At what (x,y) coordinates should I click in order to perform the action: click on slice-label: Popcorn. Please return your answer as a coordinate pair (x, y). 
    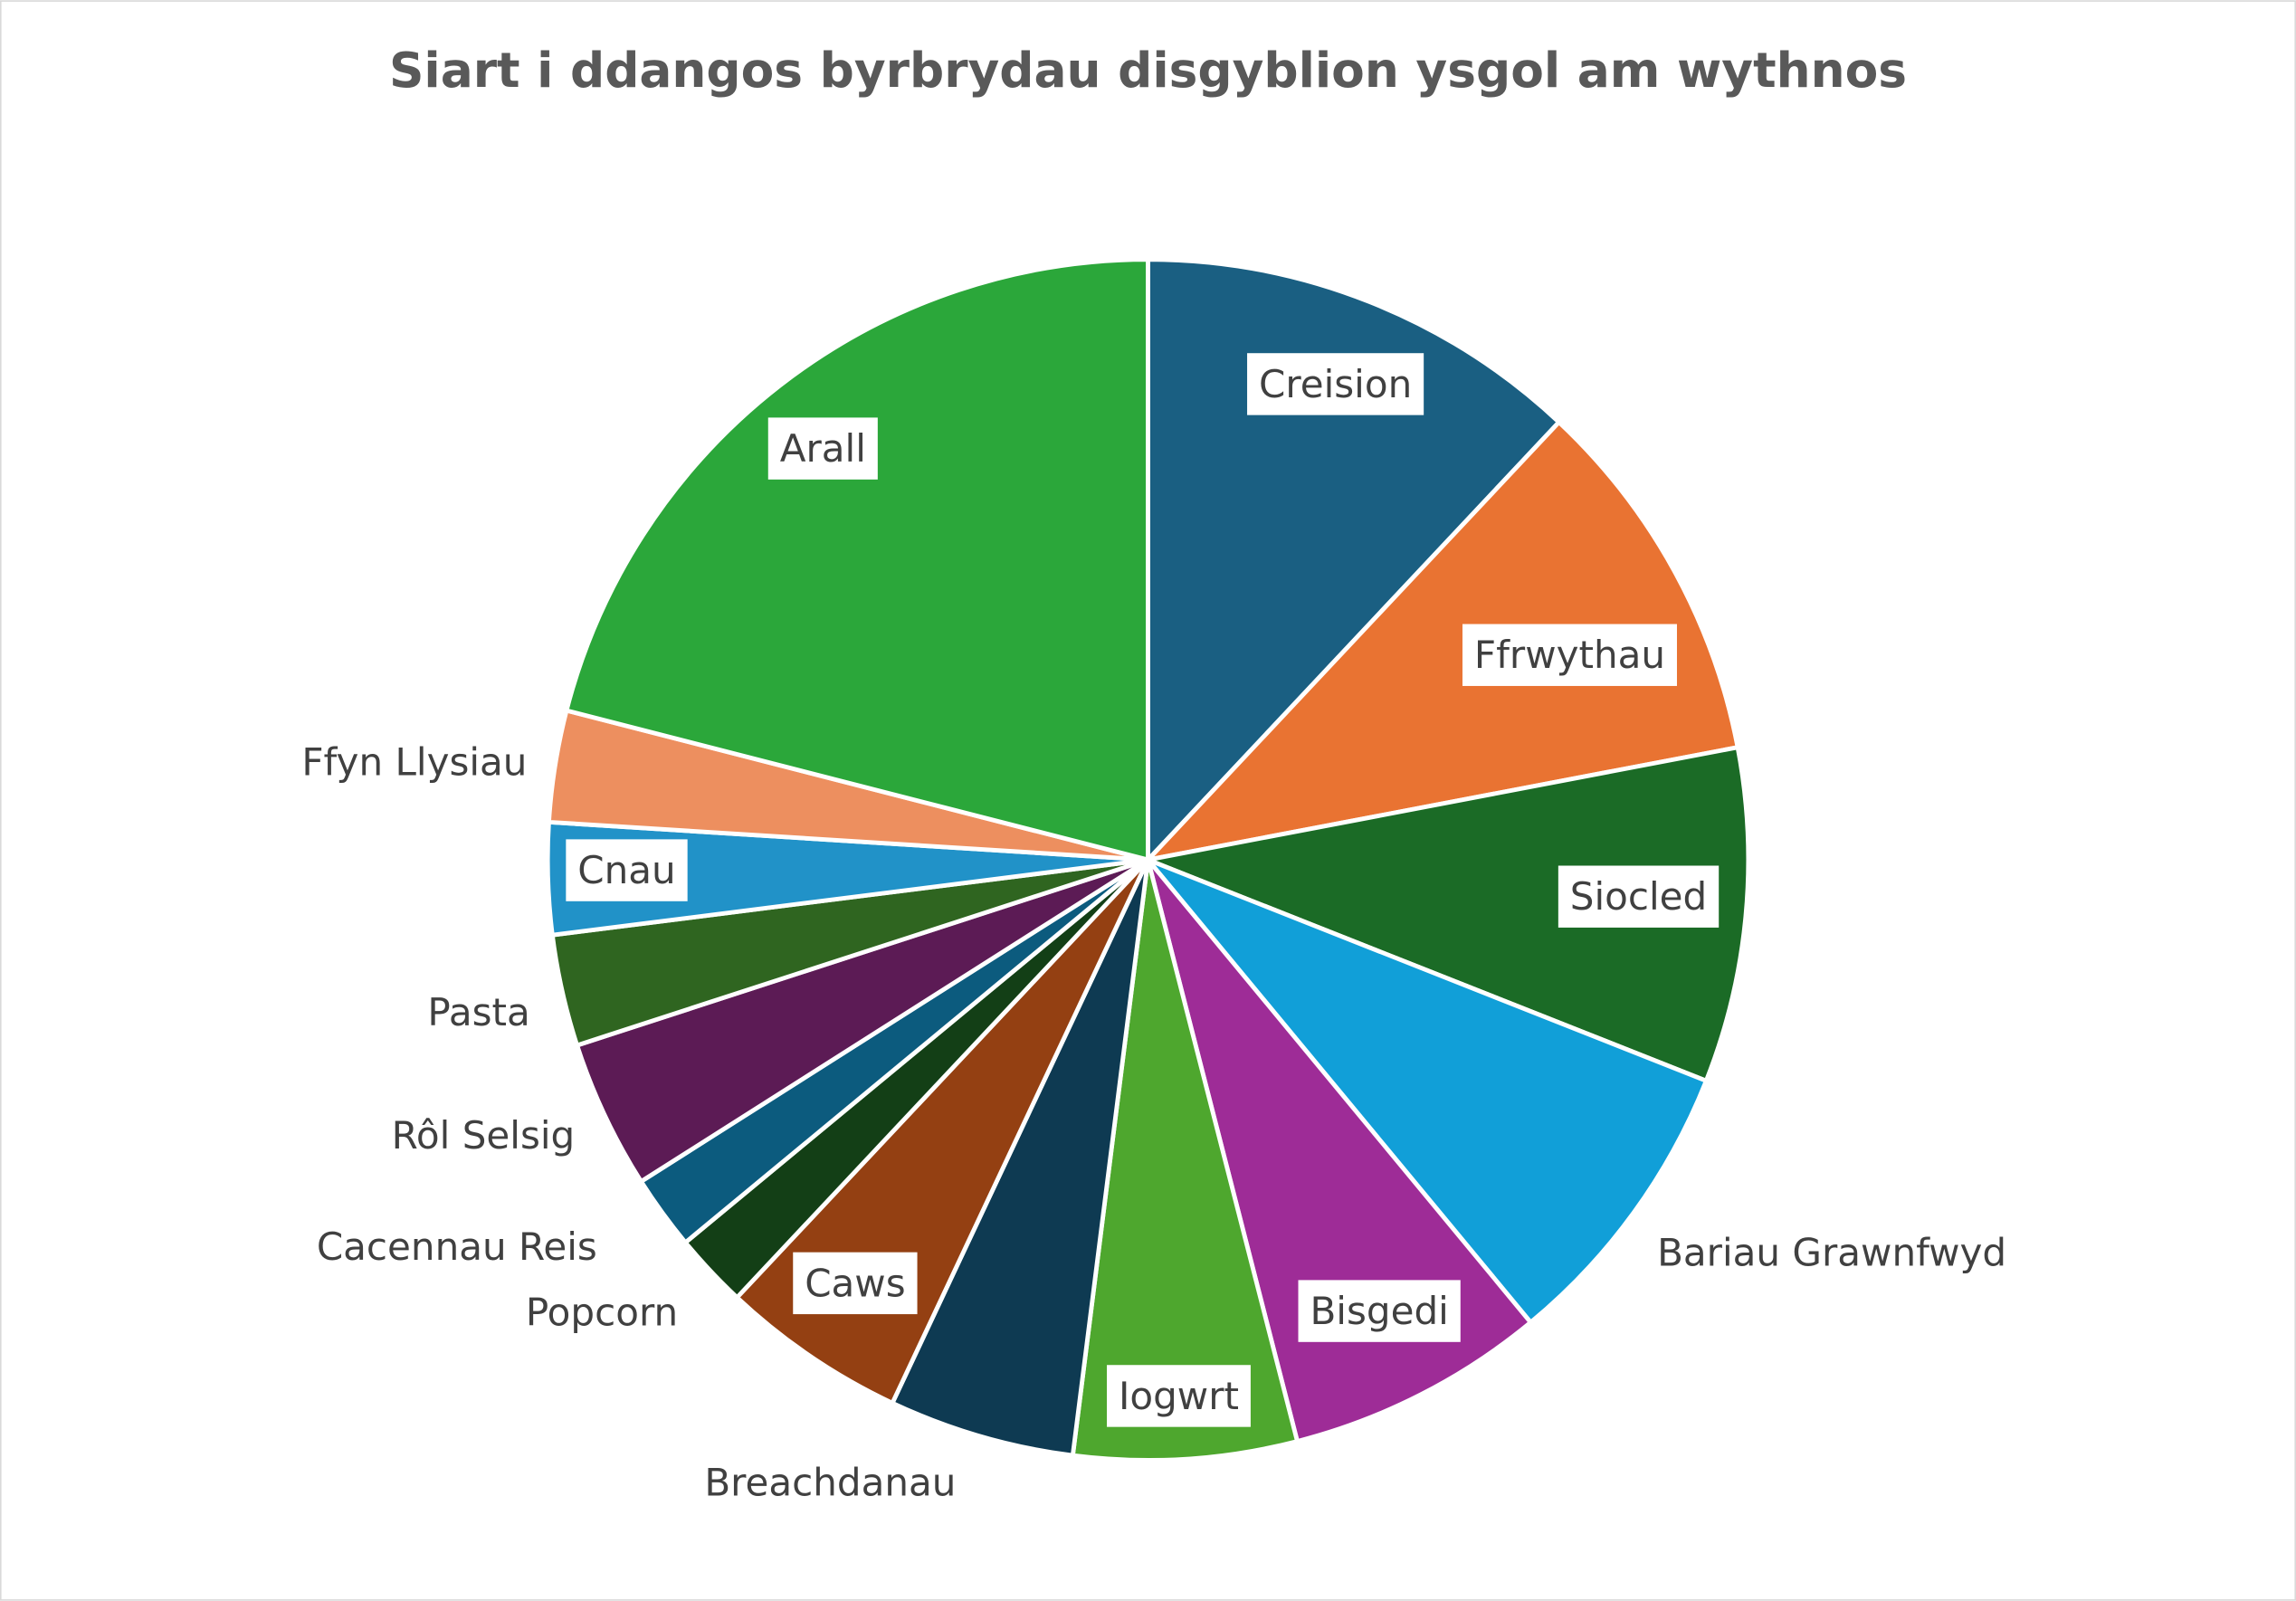
    Looking at the image, I should click on (602, 1313).